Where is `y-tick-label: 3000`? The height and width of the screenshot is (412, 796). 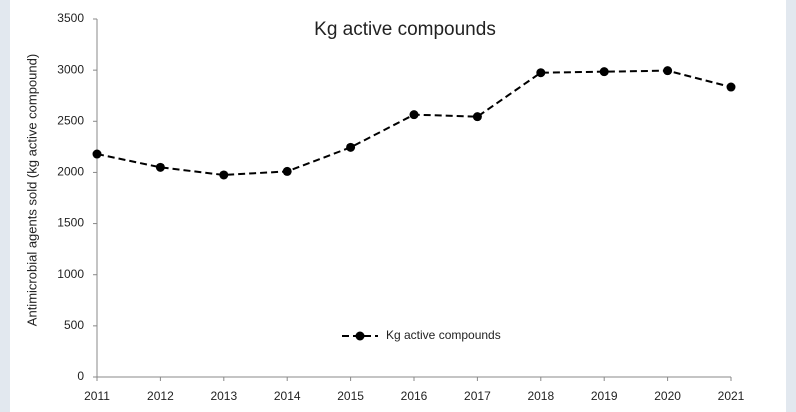 y-tick-label: 3000 is located at coordinates (70, 69).